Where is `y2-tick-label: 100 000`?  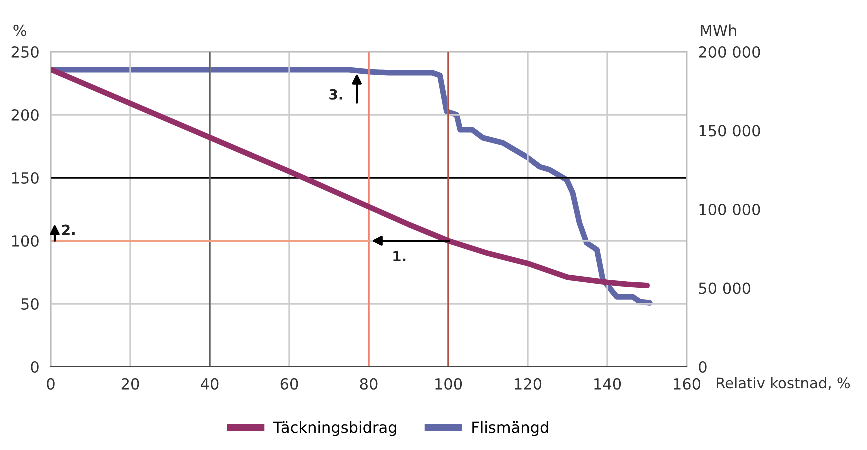 y2-tick-label: 100 000 is located at coordinates (730, 210).